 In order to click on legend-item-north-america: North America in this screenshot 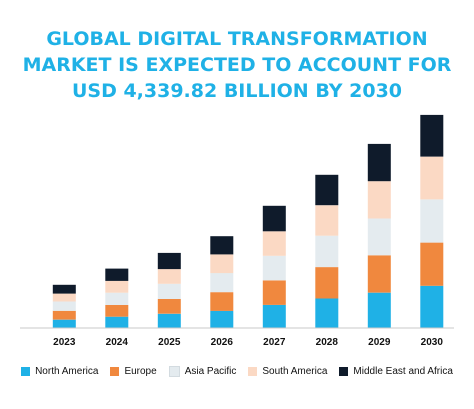, I will do `click(59, 371)`.